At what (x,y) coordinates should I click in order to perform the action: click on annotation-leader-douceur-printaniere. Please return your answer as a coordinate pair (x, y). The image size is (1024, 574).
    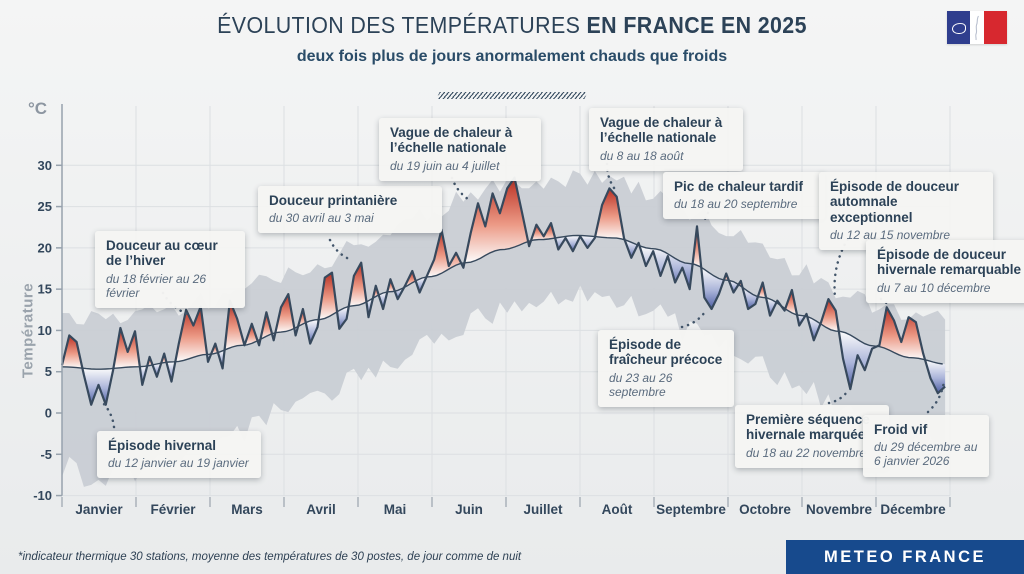
    Looking at the image, I should click on (339, 249).